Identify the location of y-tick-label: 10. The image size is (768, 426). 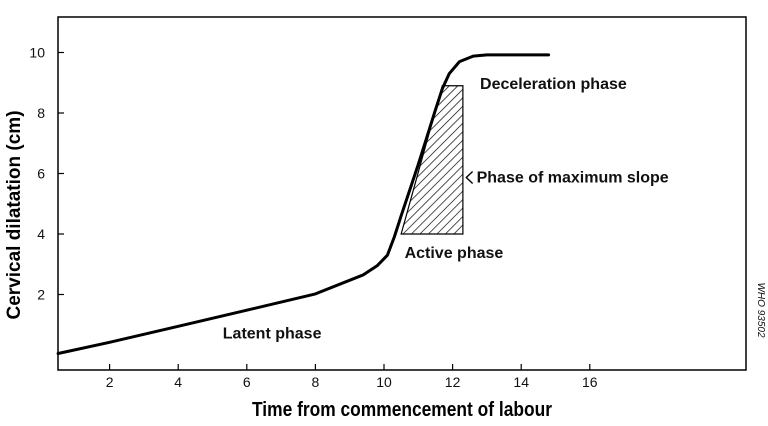
(37, 53).